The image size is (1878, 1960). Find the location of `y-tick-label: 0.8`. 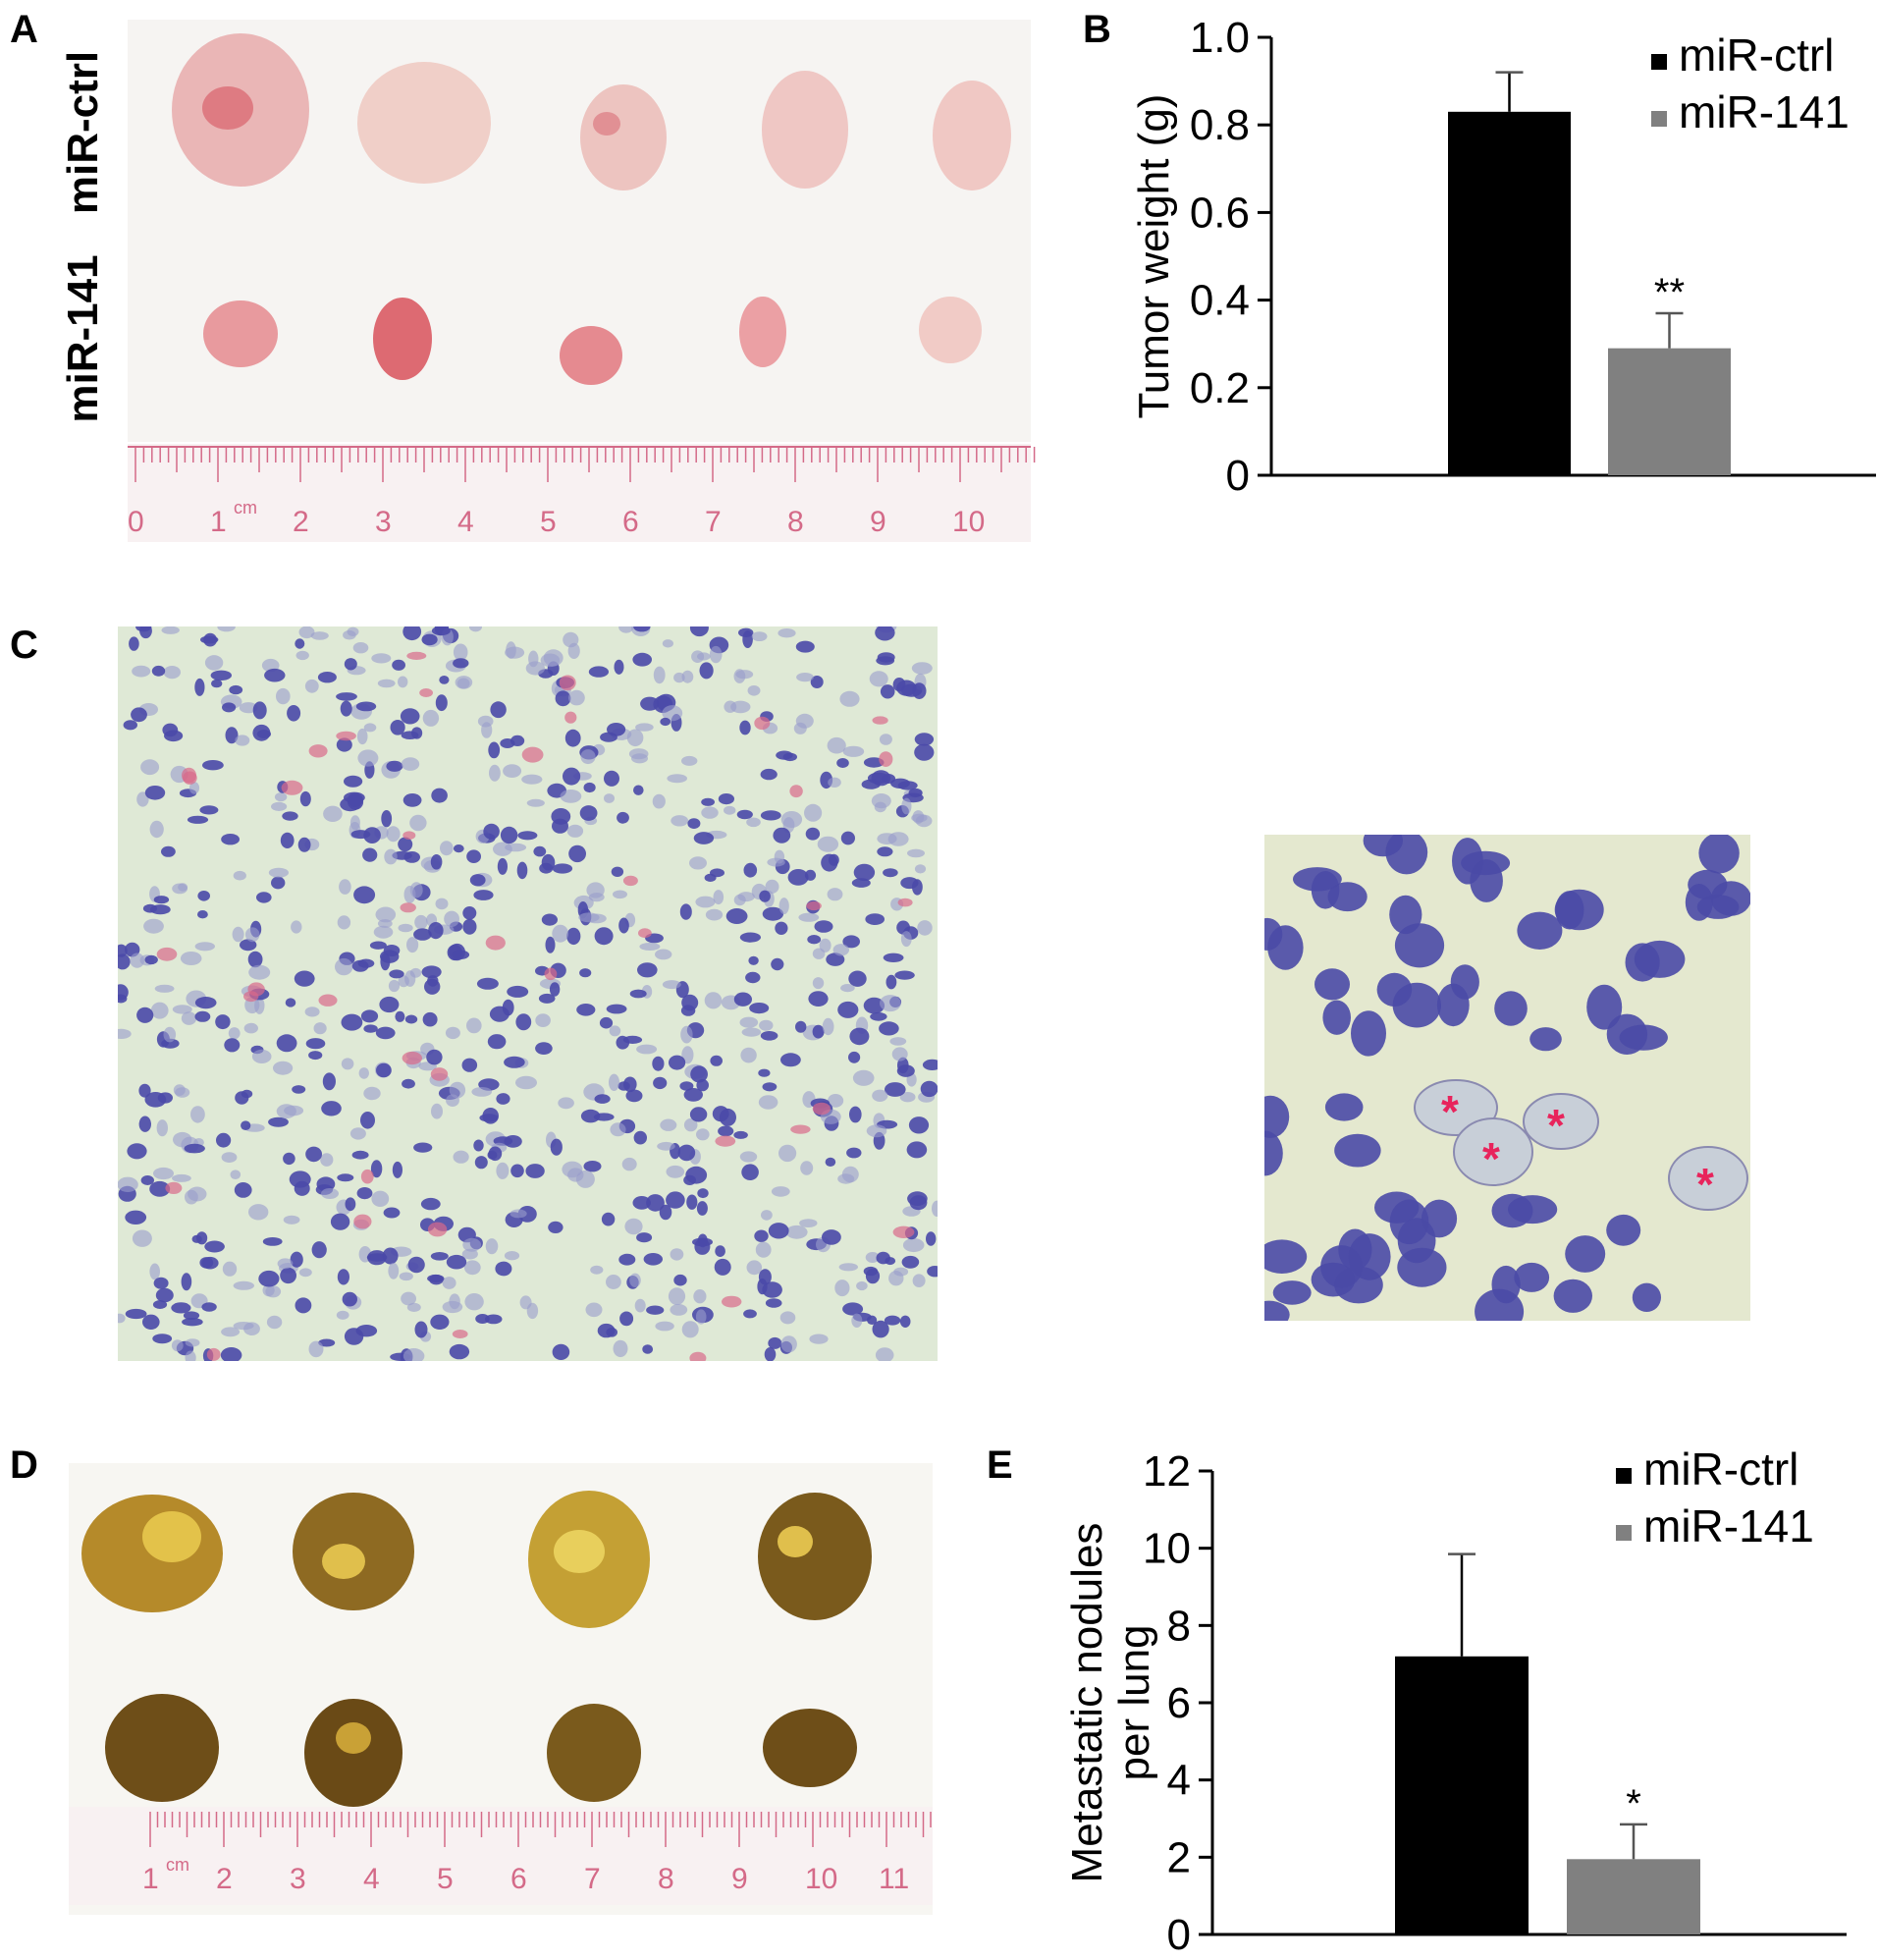

y-tick-label: 0.8 is located at coordinates (1220, 125).